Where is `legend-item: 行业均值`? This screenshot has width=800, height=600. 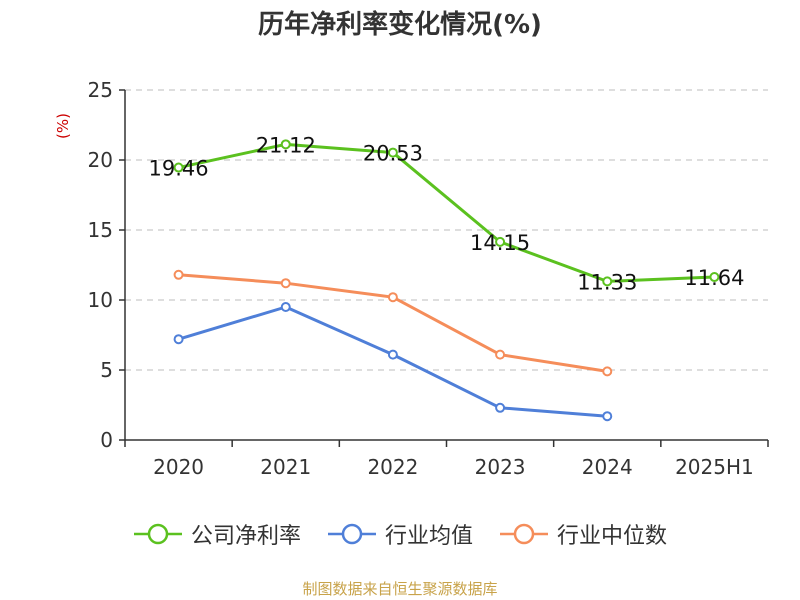
legend-item: 行业均值 is located at coordinates (400, 534).